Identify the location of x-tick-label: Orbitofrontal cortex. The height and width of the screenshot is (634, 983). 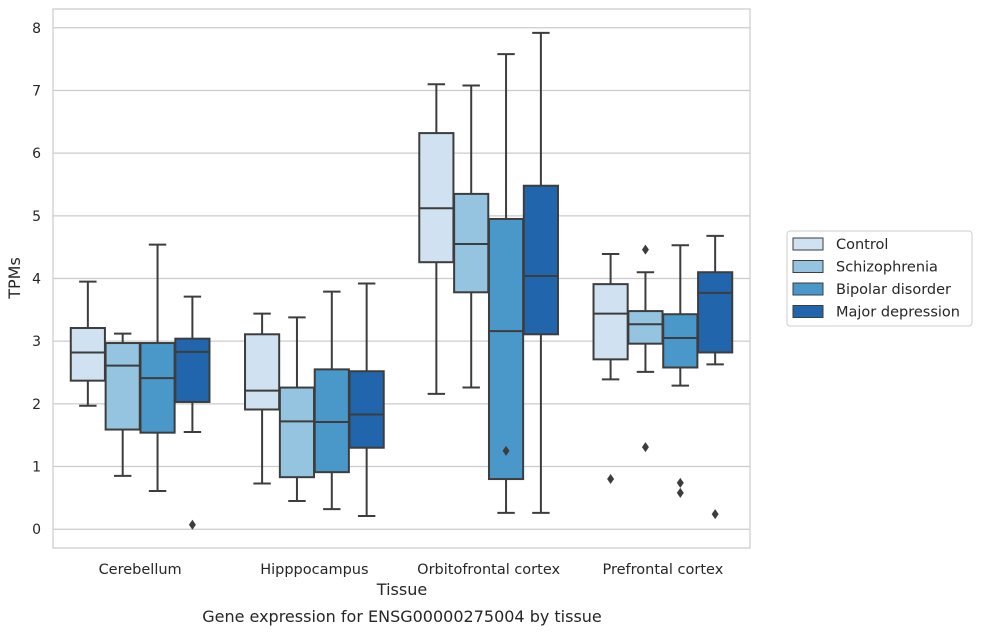
(488, 570).